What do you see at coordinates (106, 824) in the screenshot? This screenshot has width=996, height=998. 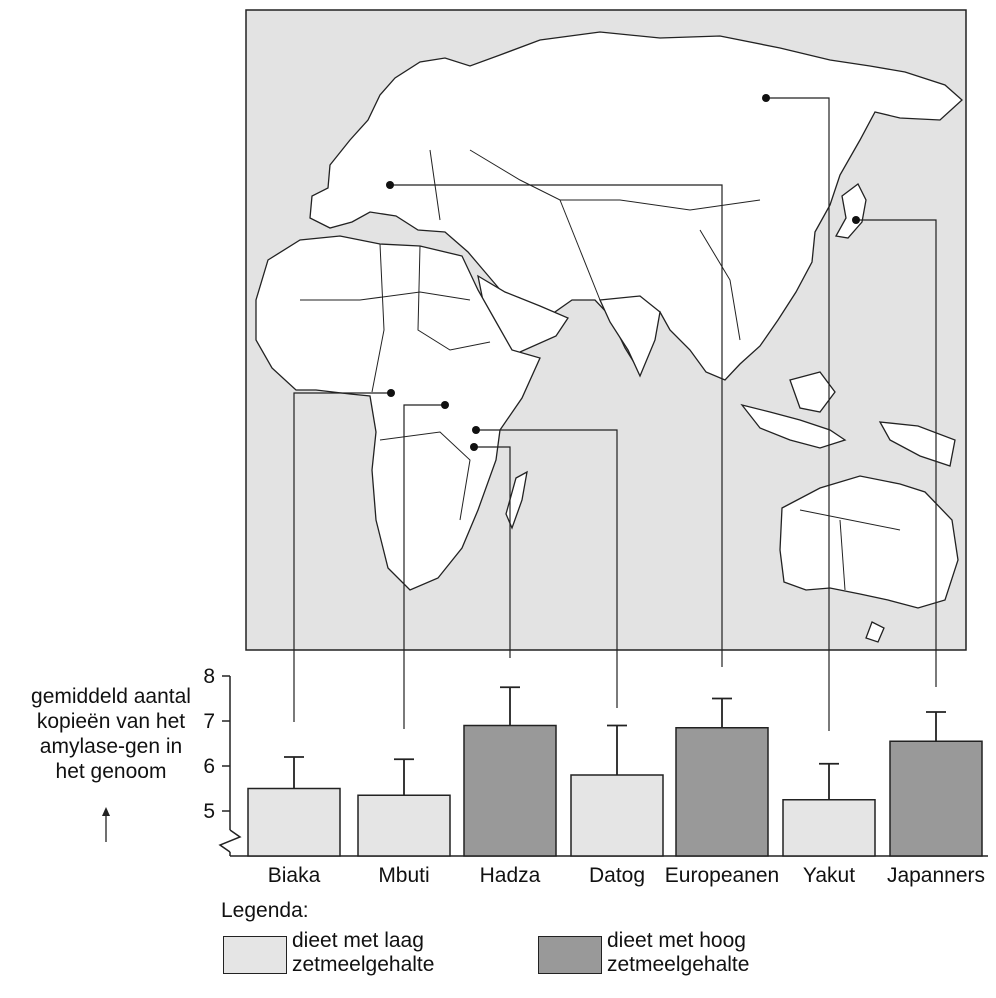 I see `up-arrow-icon` at bounding box center [106, 824].